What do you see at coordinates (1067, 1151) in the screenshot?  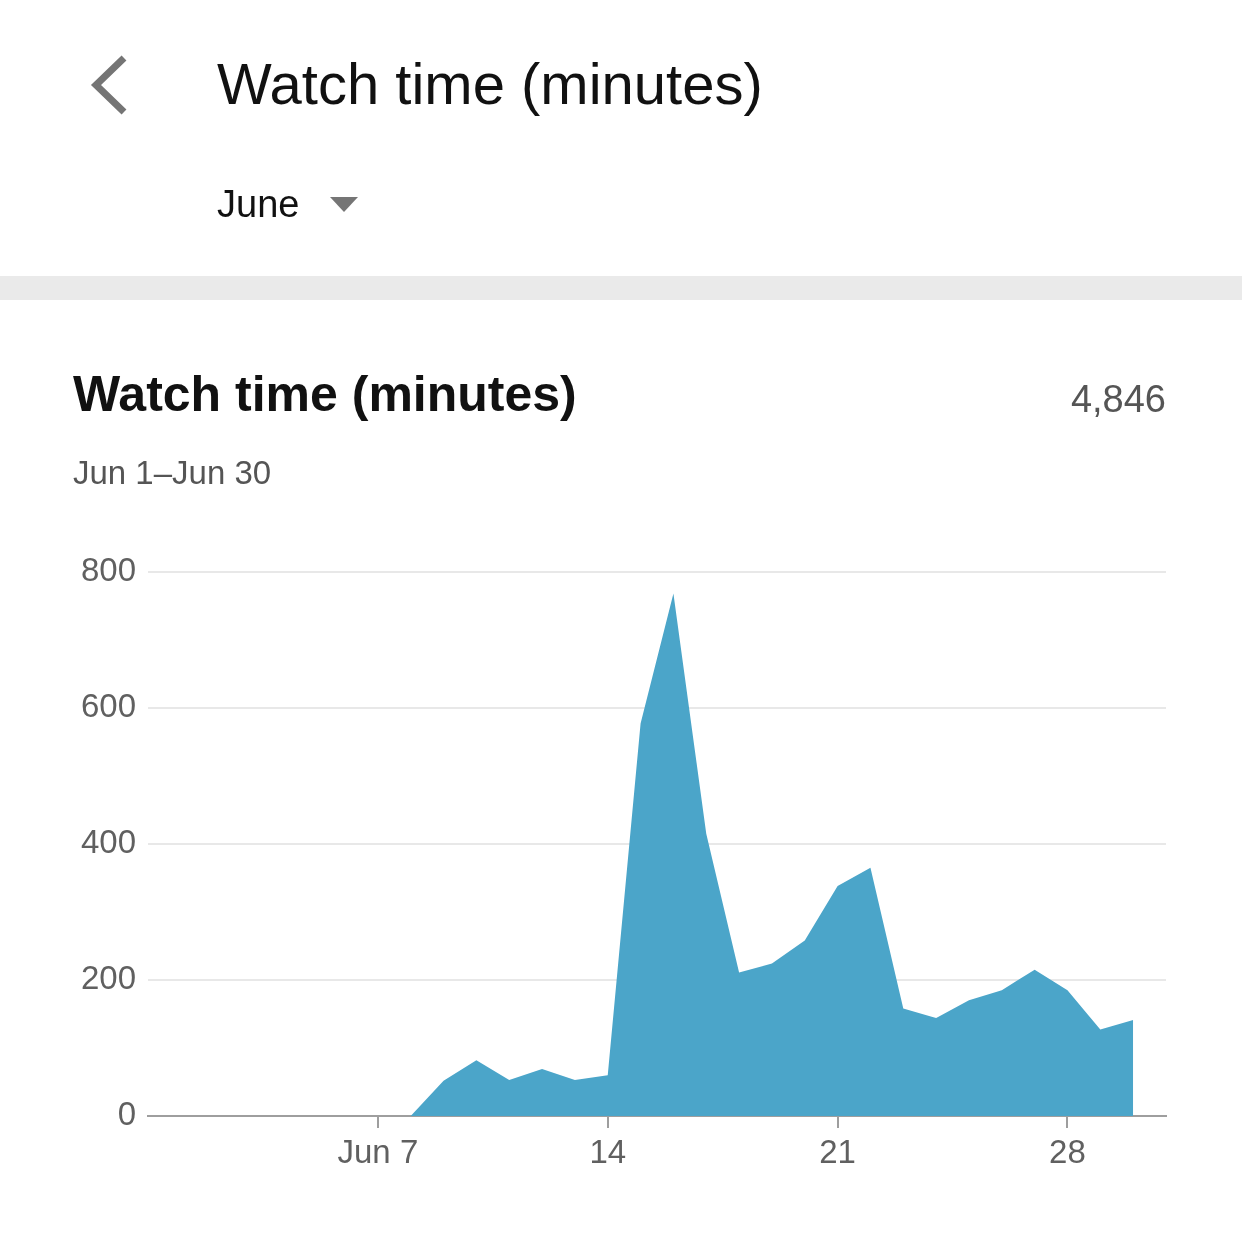 I see `x-tick-label: 28` at bounding box center [1067, 1151].